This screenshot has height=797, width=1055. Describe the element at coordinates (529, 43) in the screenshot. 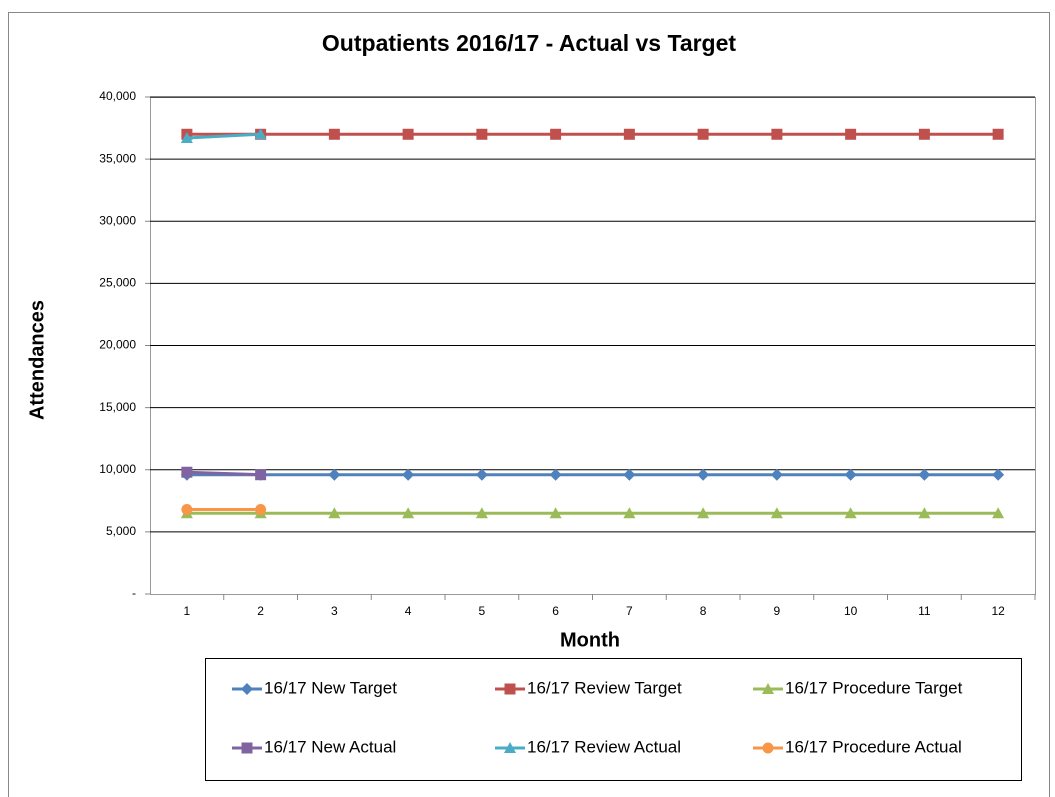

I see `chart-title: Outpatients 2016/17 - Actual vs Target` at that location.